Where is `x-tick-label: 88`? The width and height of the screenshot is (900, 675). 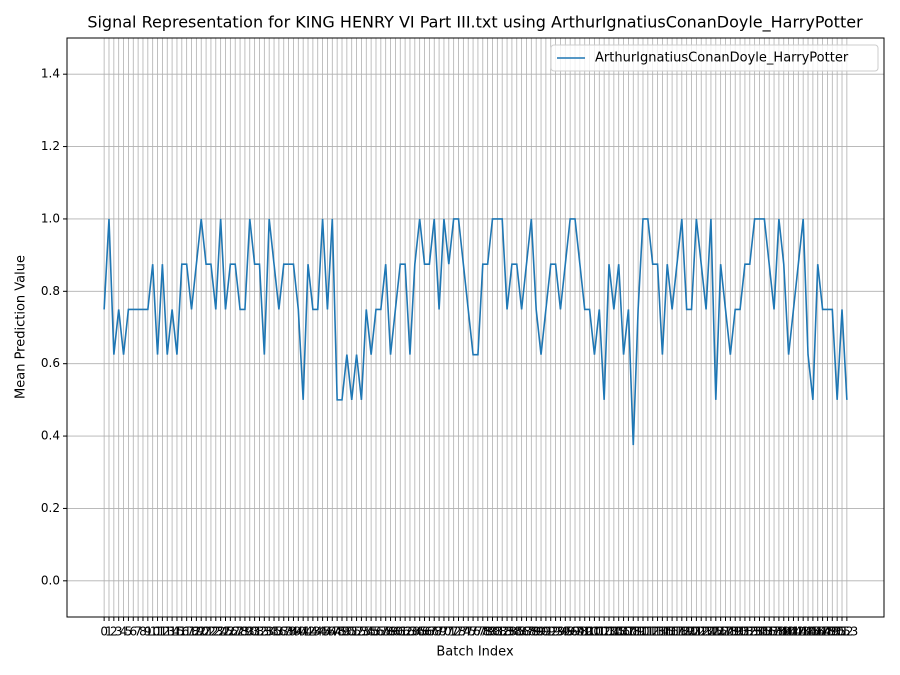 x-tick-label: 88 is located at coordinates (531, 632).